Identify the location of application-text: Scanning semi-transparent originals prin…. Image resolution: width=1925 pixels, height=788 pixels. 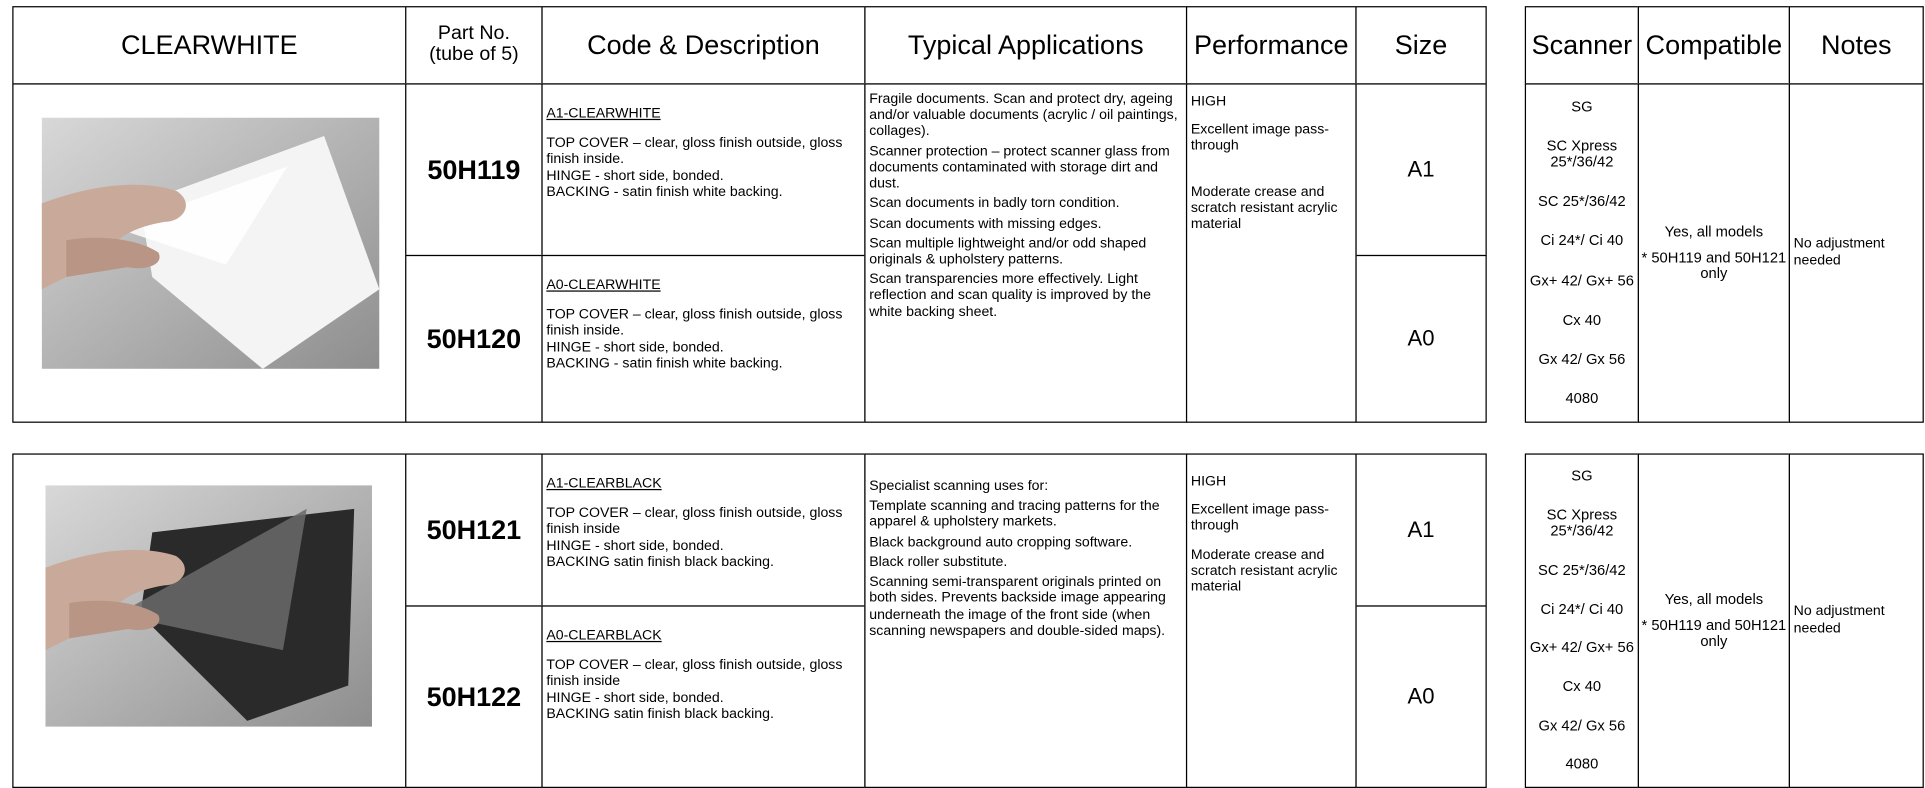
(1017, 606).